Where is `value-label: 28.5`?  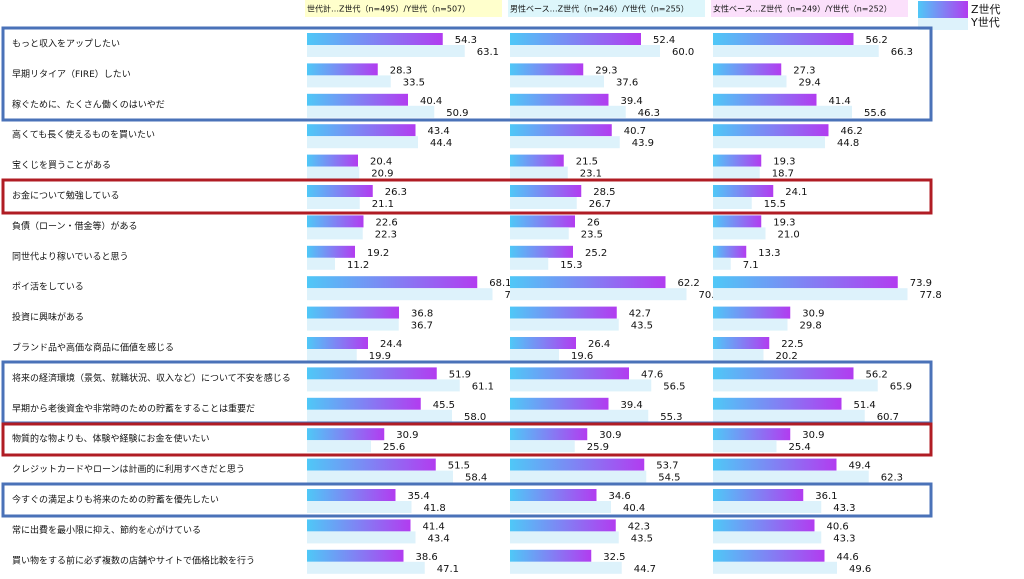
value-label: 28.5 is located at coordinates (604, 192).